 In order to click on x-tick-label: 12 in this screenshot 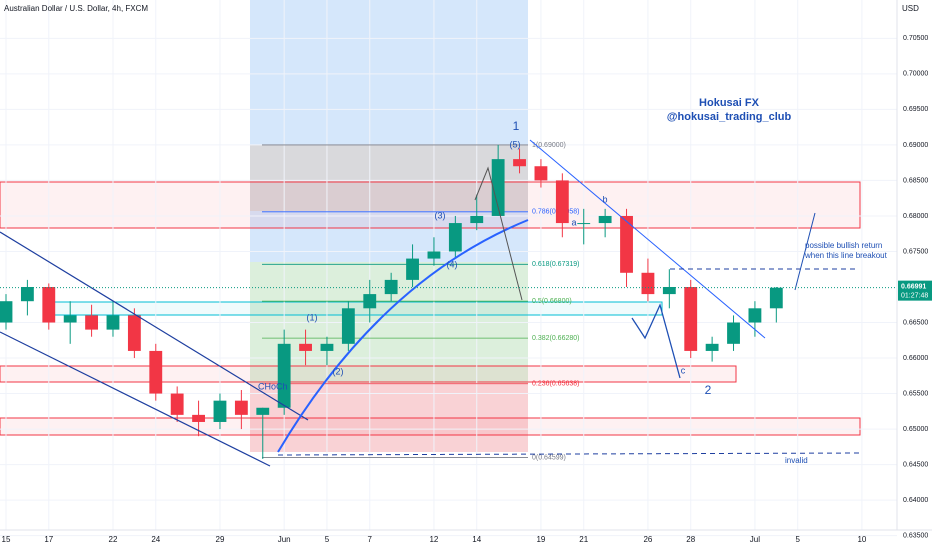, I will do `click(433, 539)`.